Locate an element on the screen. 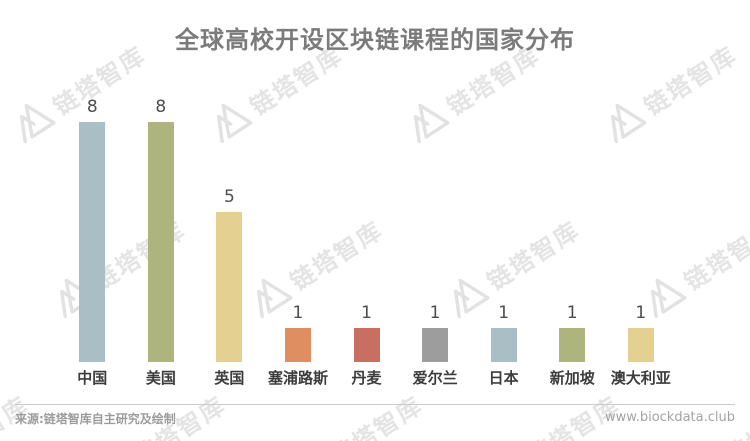 The image size is (750, 441). category-label: 日本 is located at coordinates (503, 378).